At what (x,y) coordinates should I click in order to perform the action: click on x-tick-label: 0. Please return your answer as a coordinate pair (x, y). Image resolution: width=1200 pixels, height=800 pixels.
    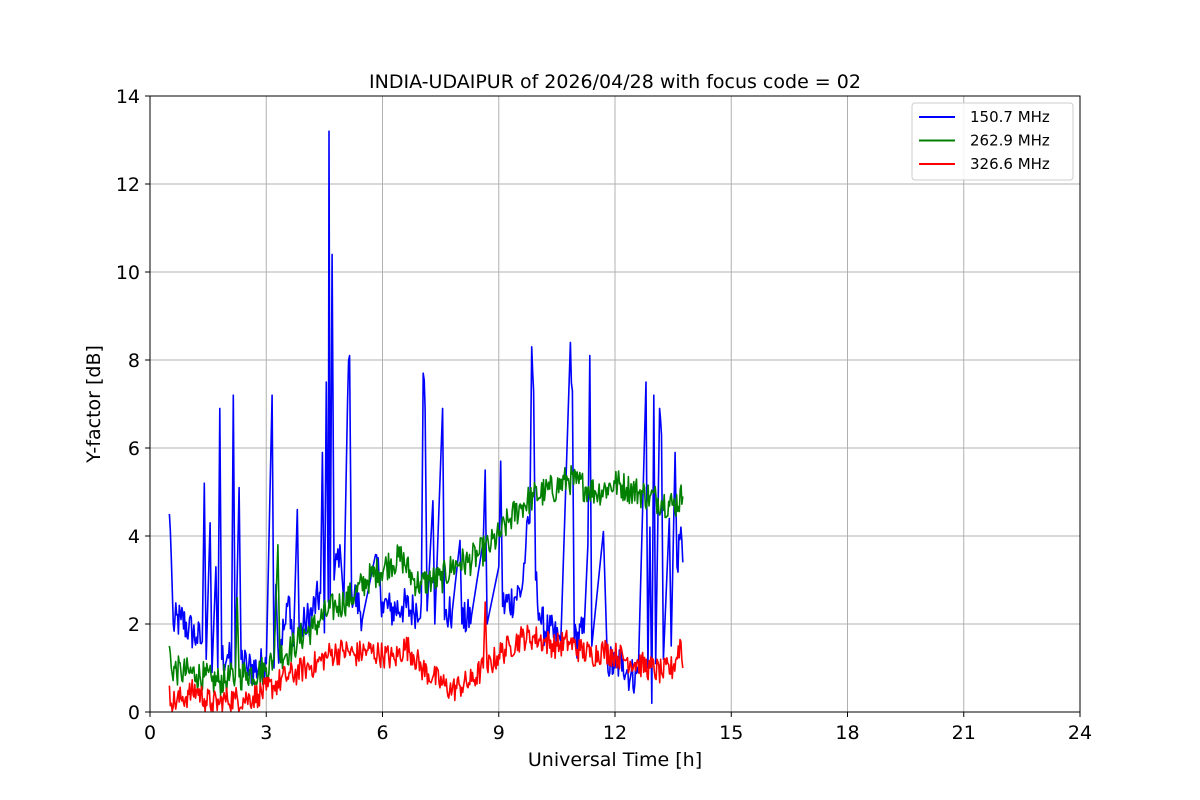
    Looking at the image, I should click on (150, 733).